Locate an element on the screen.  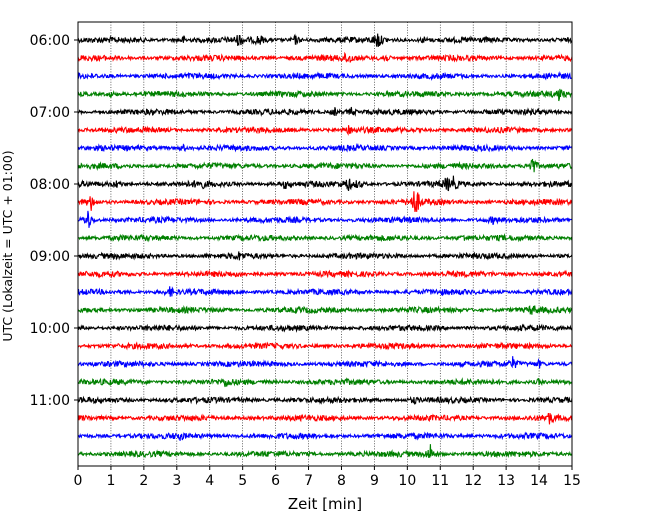
x-tick-label-8: 8 is located at coordinates (341, 481).